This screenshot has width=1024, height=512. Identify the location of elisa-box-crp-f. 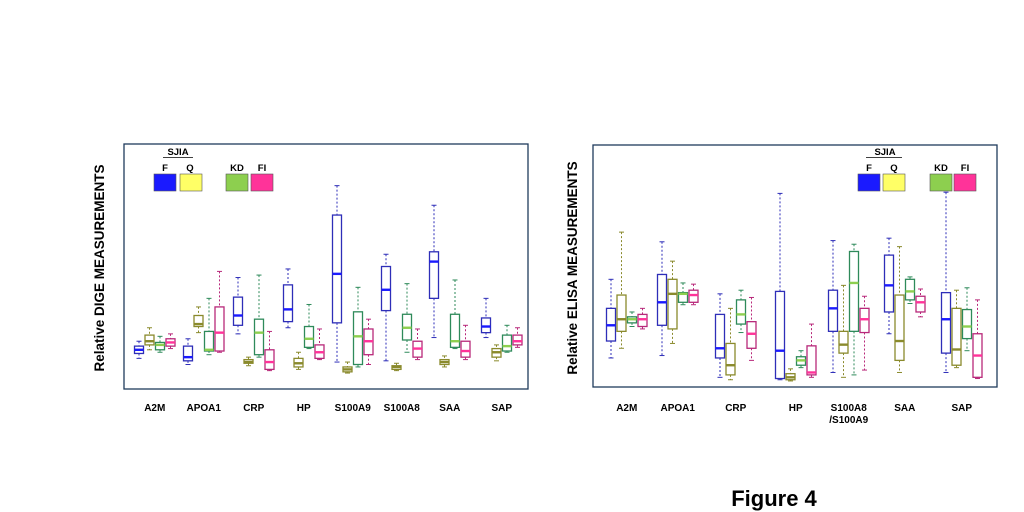
(720, 335).